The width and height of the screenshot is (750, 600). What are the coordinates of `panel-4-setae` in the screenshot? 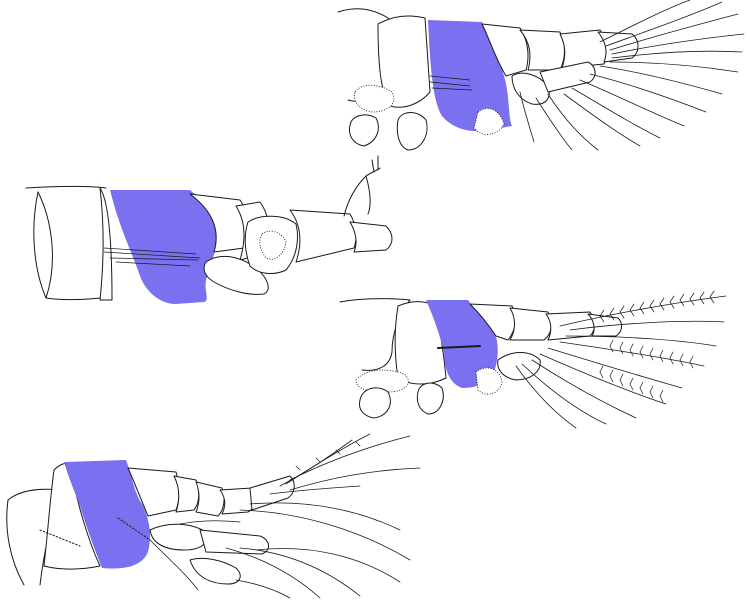 It's located at (285, 516).